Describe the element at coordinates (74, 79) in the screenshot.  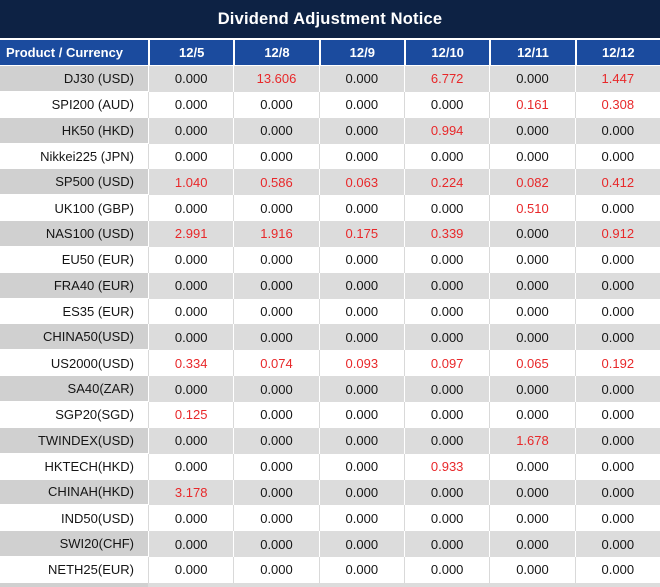
I see `product-cell: DJ30 (USD)` at that location.